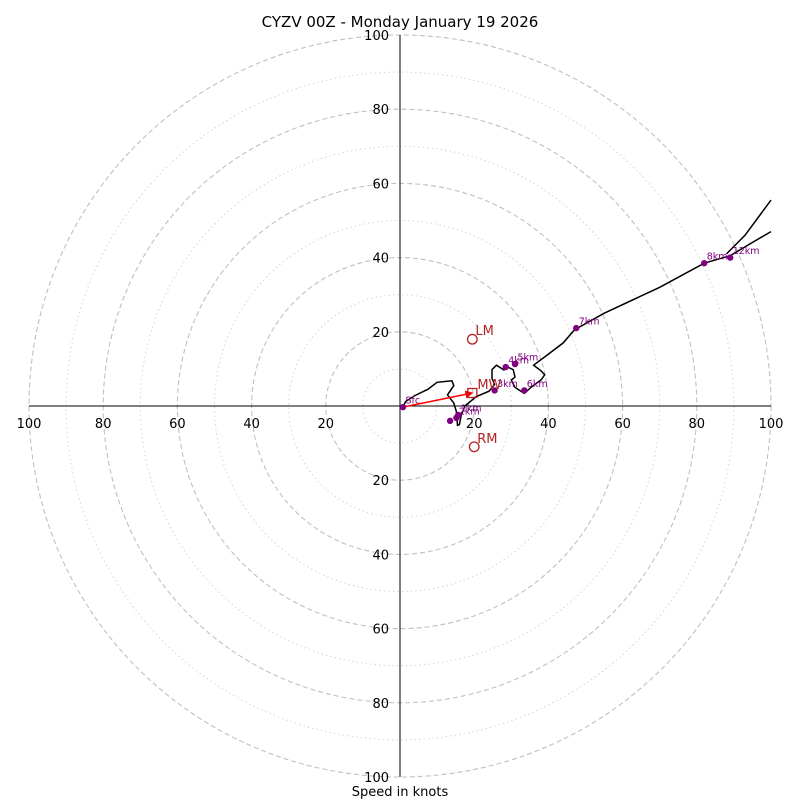 The width and height of the screenshot is (800, 800). Describe the element at coordinates (474, 447) in the screenshot. I see `right-mover-marker` at that location.